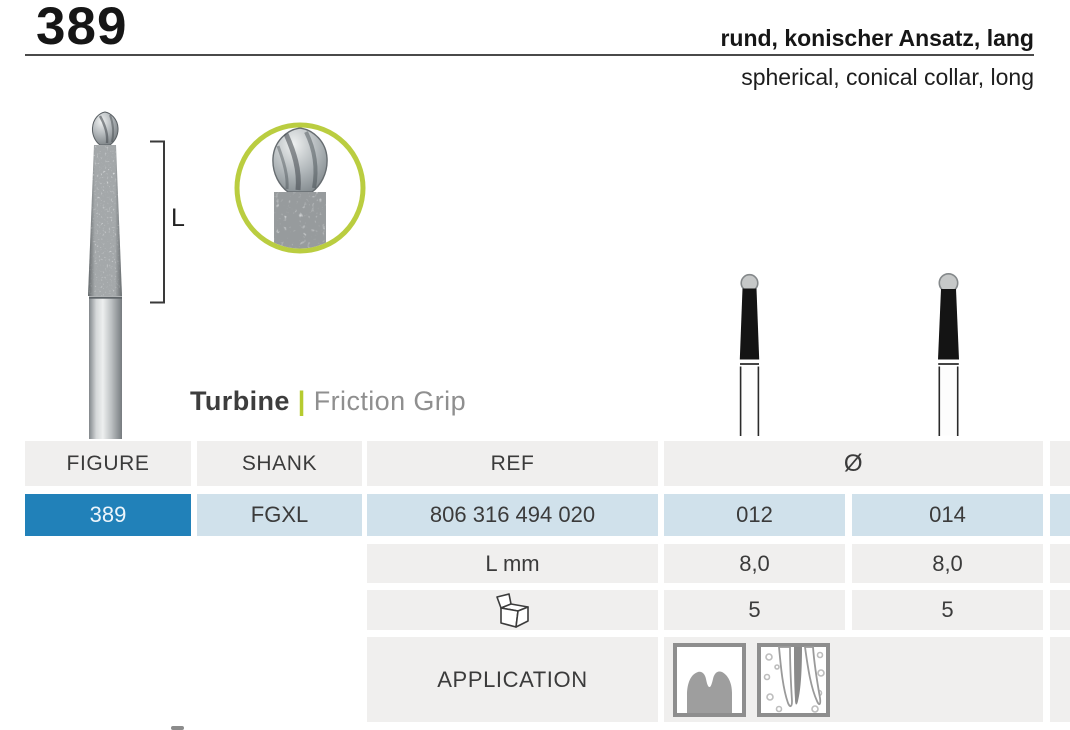 The width and height of the screenshot is (1070, 730). I want to click on pack-row-label, so click(512, 610).